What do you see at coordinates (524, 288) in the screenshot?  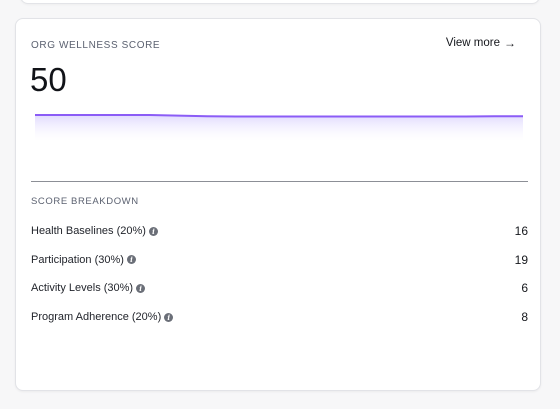 I see `breakdown-value: 6` at bounding box center [524, 288].